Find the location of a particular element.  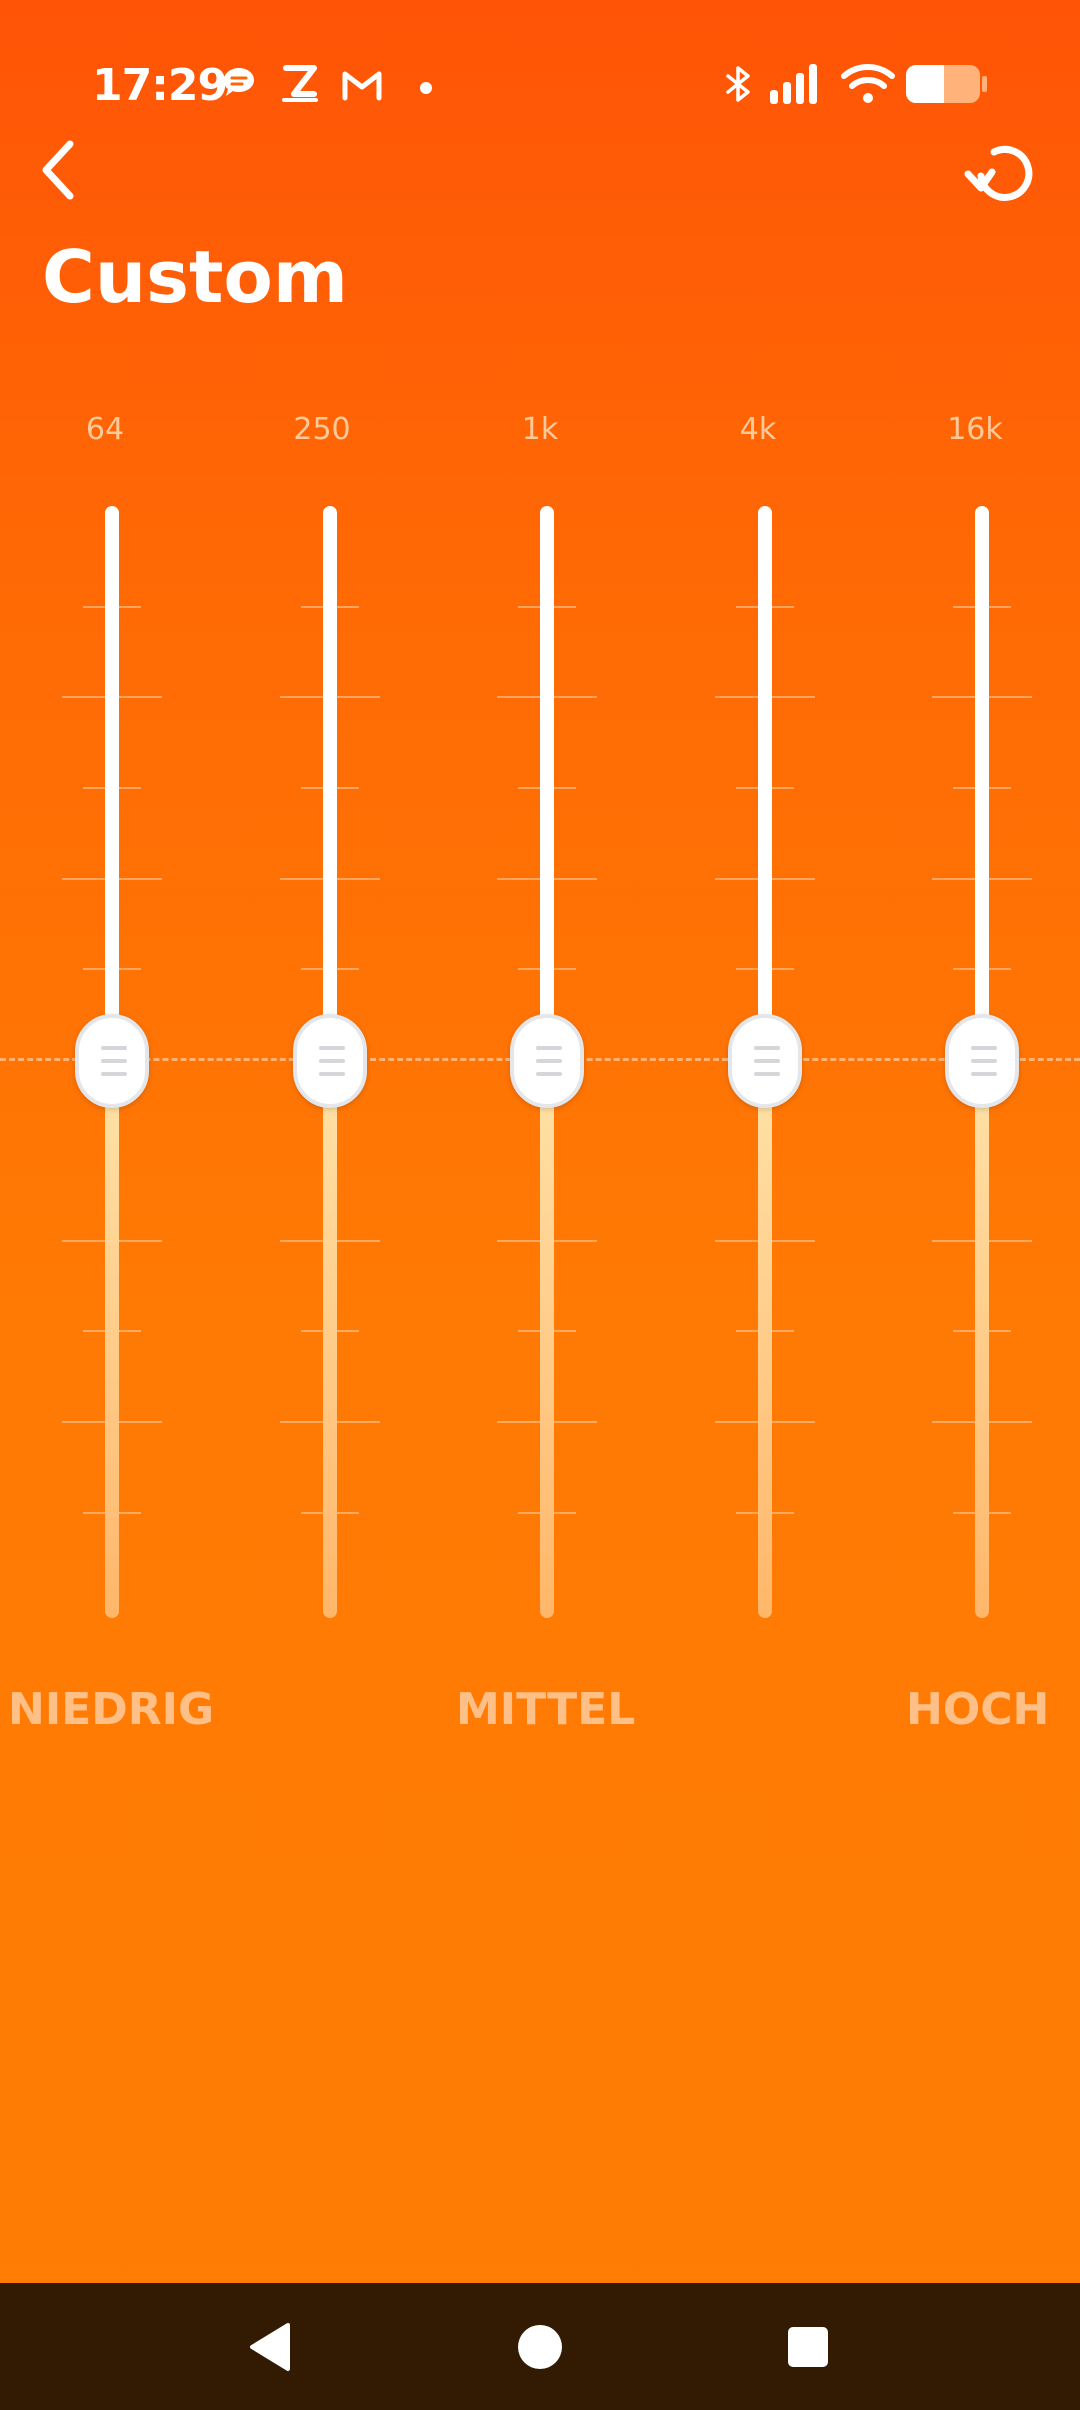

system-nav-bar is located at coordinates (540, 2346).